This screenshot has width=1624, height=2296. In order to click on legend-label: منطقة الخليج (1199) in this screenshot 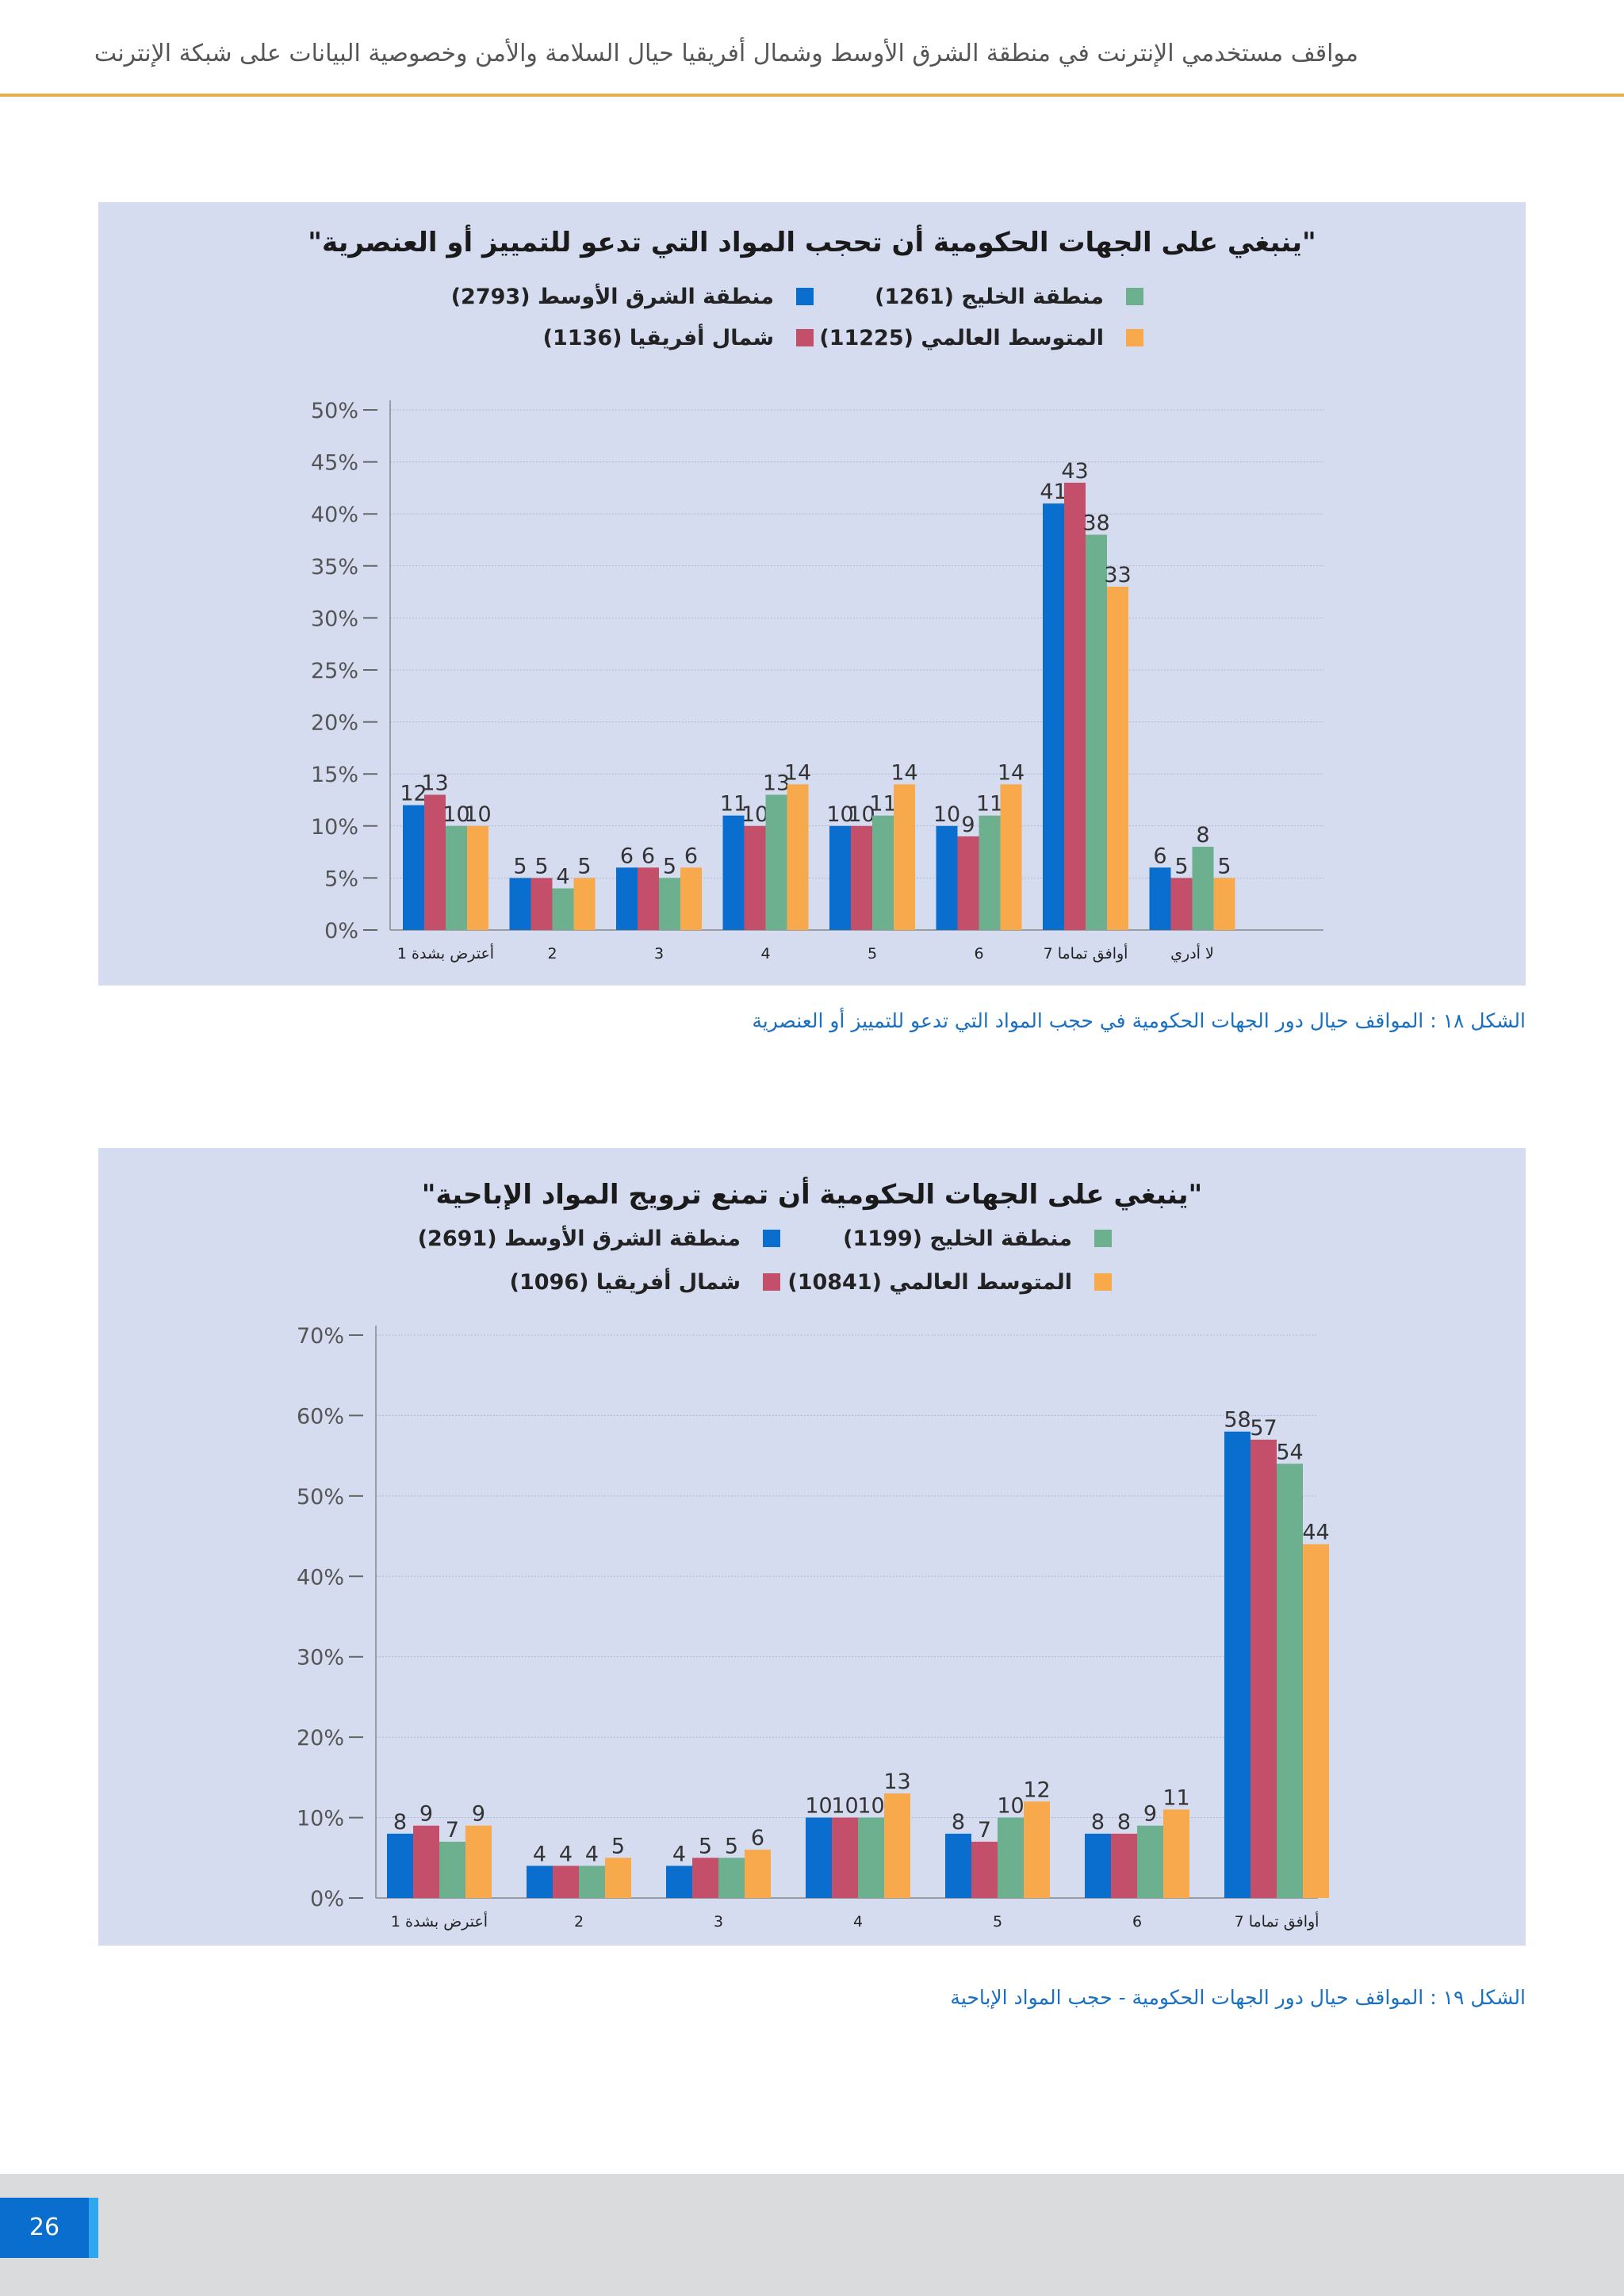, I will do `click(957, 1238)`.